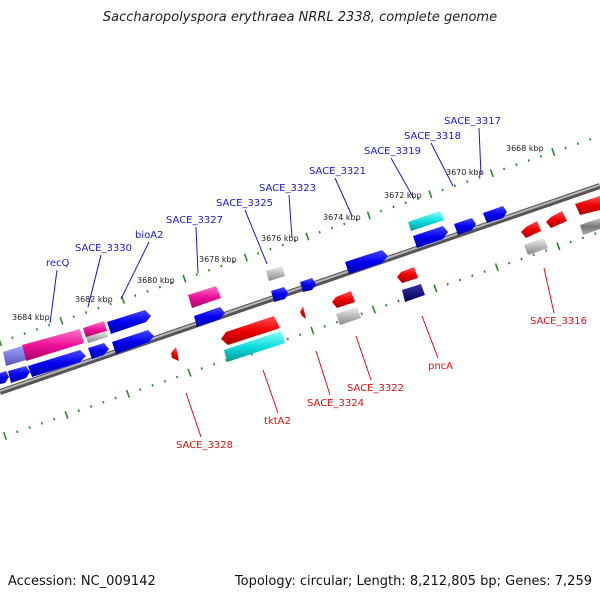 The width and height of the screenshot is (600, 600). Describe the element at coordinates (250, 330) in the screenshot. I see `gene-arrow-tkta2` at that location.